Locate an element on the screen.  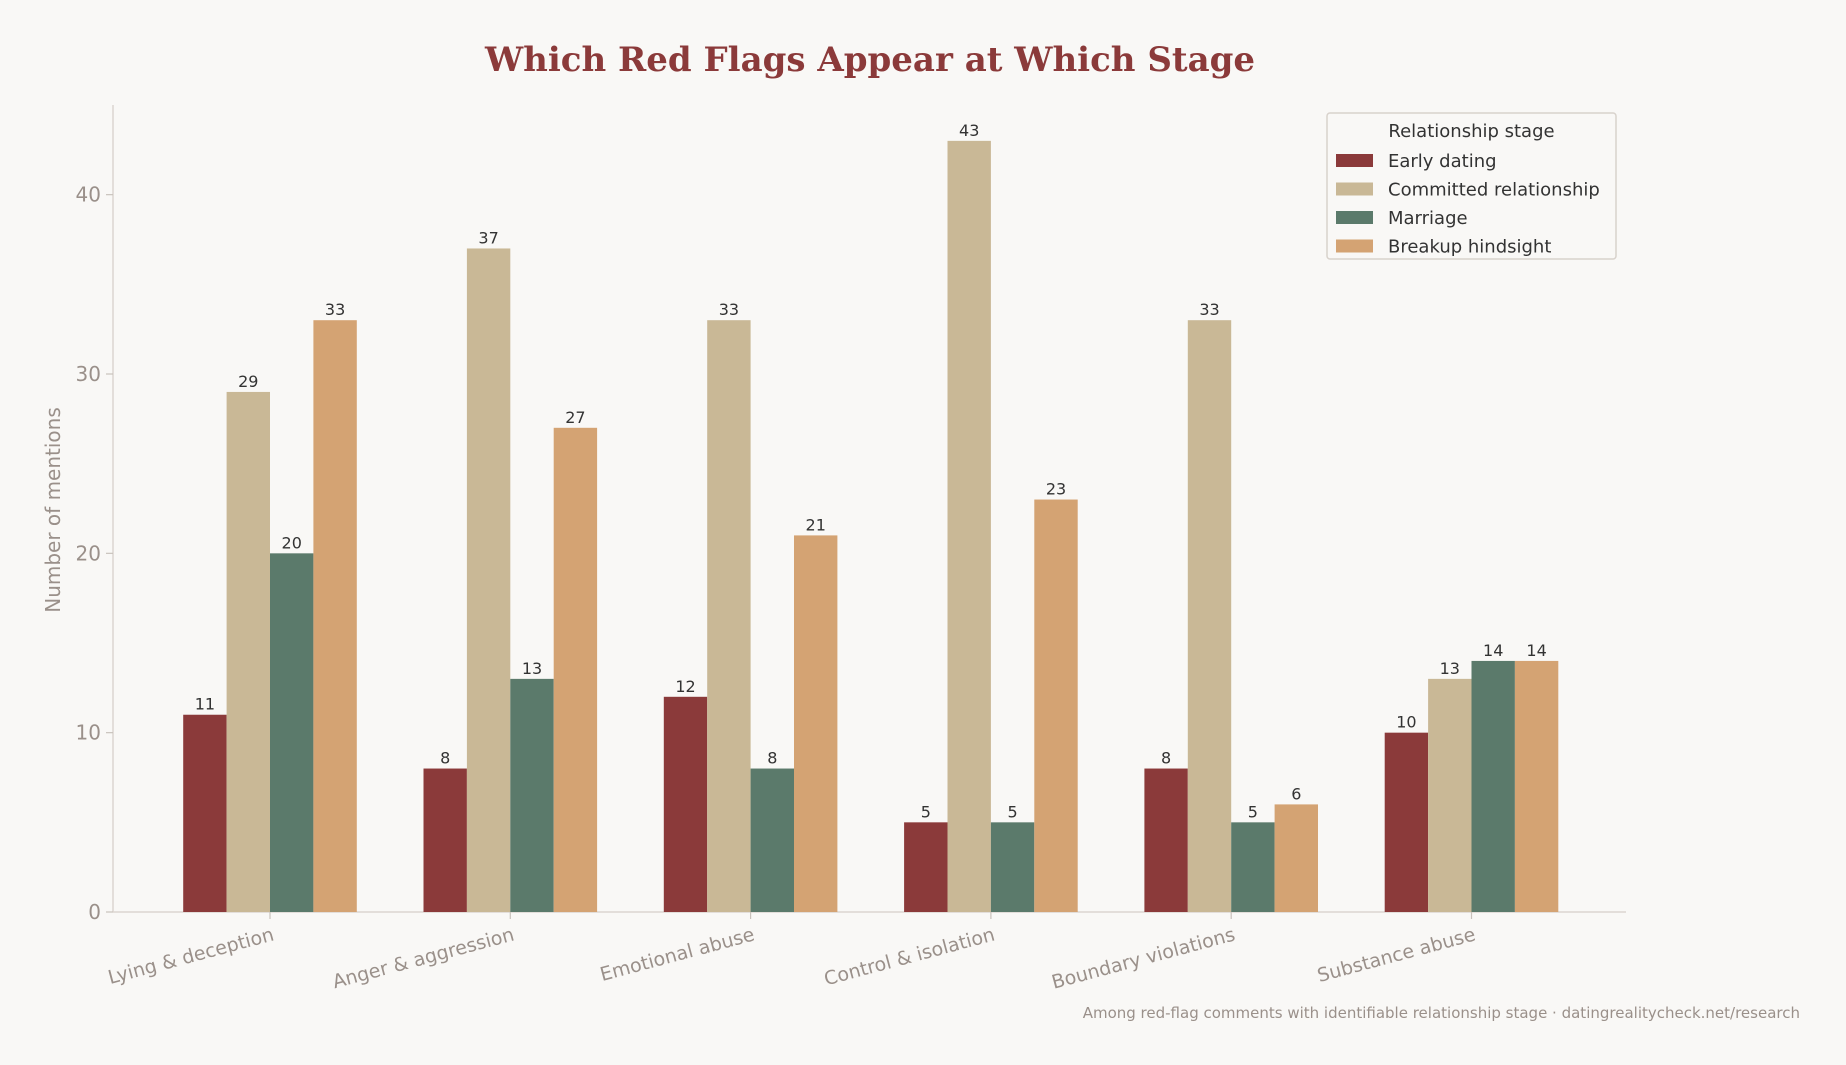
x-tick-label: Anger & aggression is located at coordinates (423, 959).